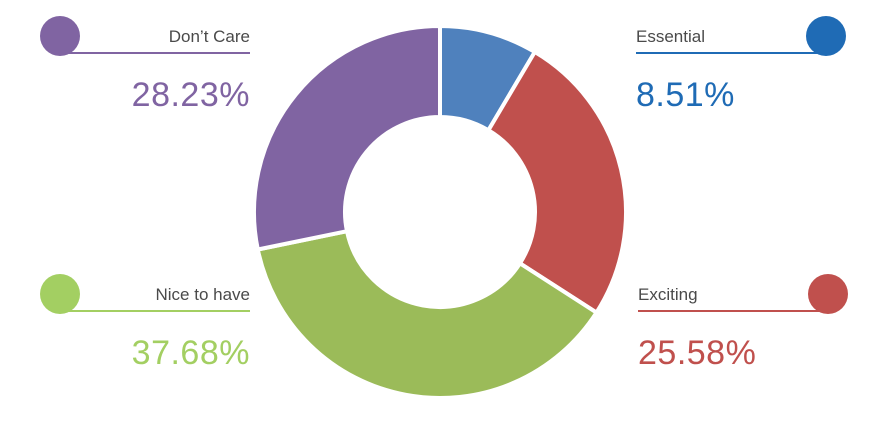 The height and width of the screenshot is (426, 880). What do you see at coordinates (731, 53) in the screenshot?
I see `legend-line-essential` at bounding box center [731, 53].